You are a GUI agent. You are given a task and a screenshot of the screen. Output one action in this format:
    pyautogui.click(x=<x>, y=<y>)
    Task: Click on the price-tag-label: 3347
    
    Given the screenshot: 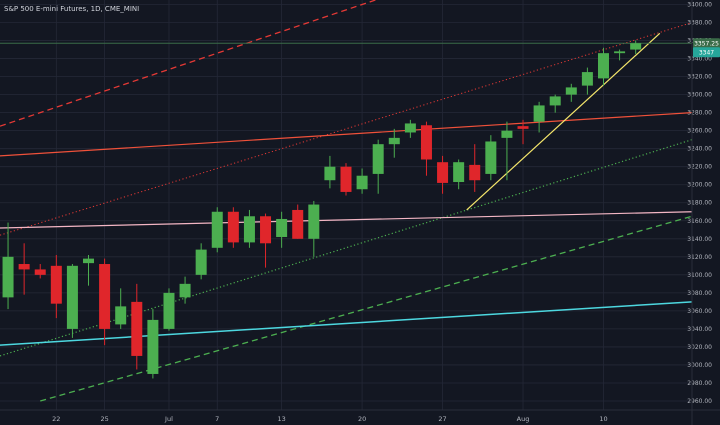 What is the action you would take?
    pyautogui.click(x=706, y=52)
    